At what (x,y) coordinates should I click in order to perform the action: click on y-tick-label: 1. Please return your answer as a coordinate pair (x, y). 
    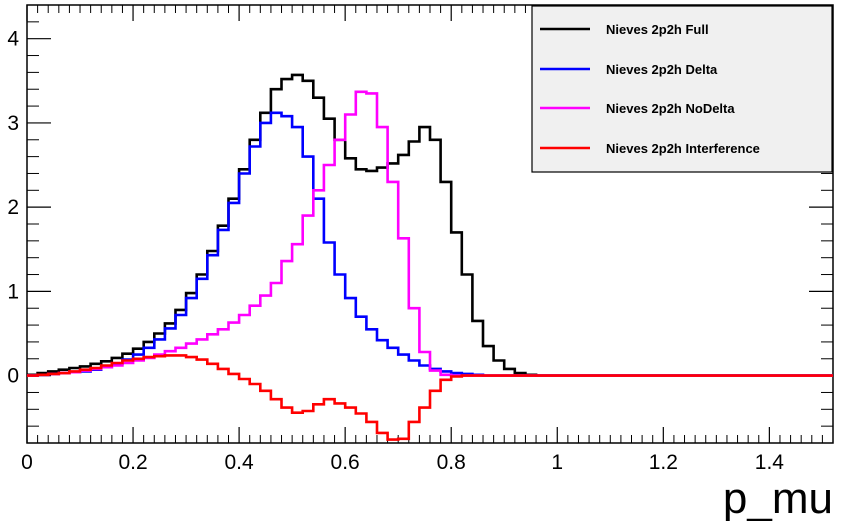
    Looking at the image, I should click on (13, 291).